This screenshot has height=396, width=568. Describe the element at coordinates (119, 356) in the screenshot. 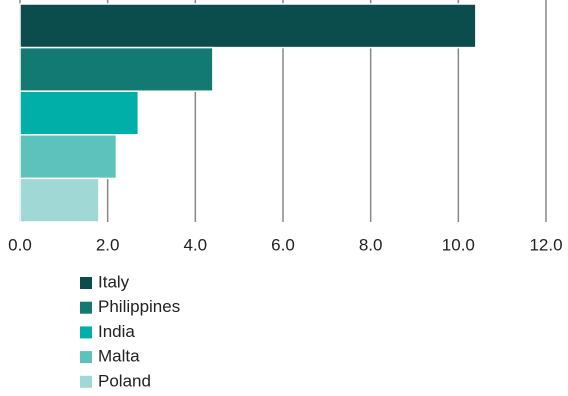

I see `legend-label: Malta` at that location.